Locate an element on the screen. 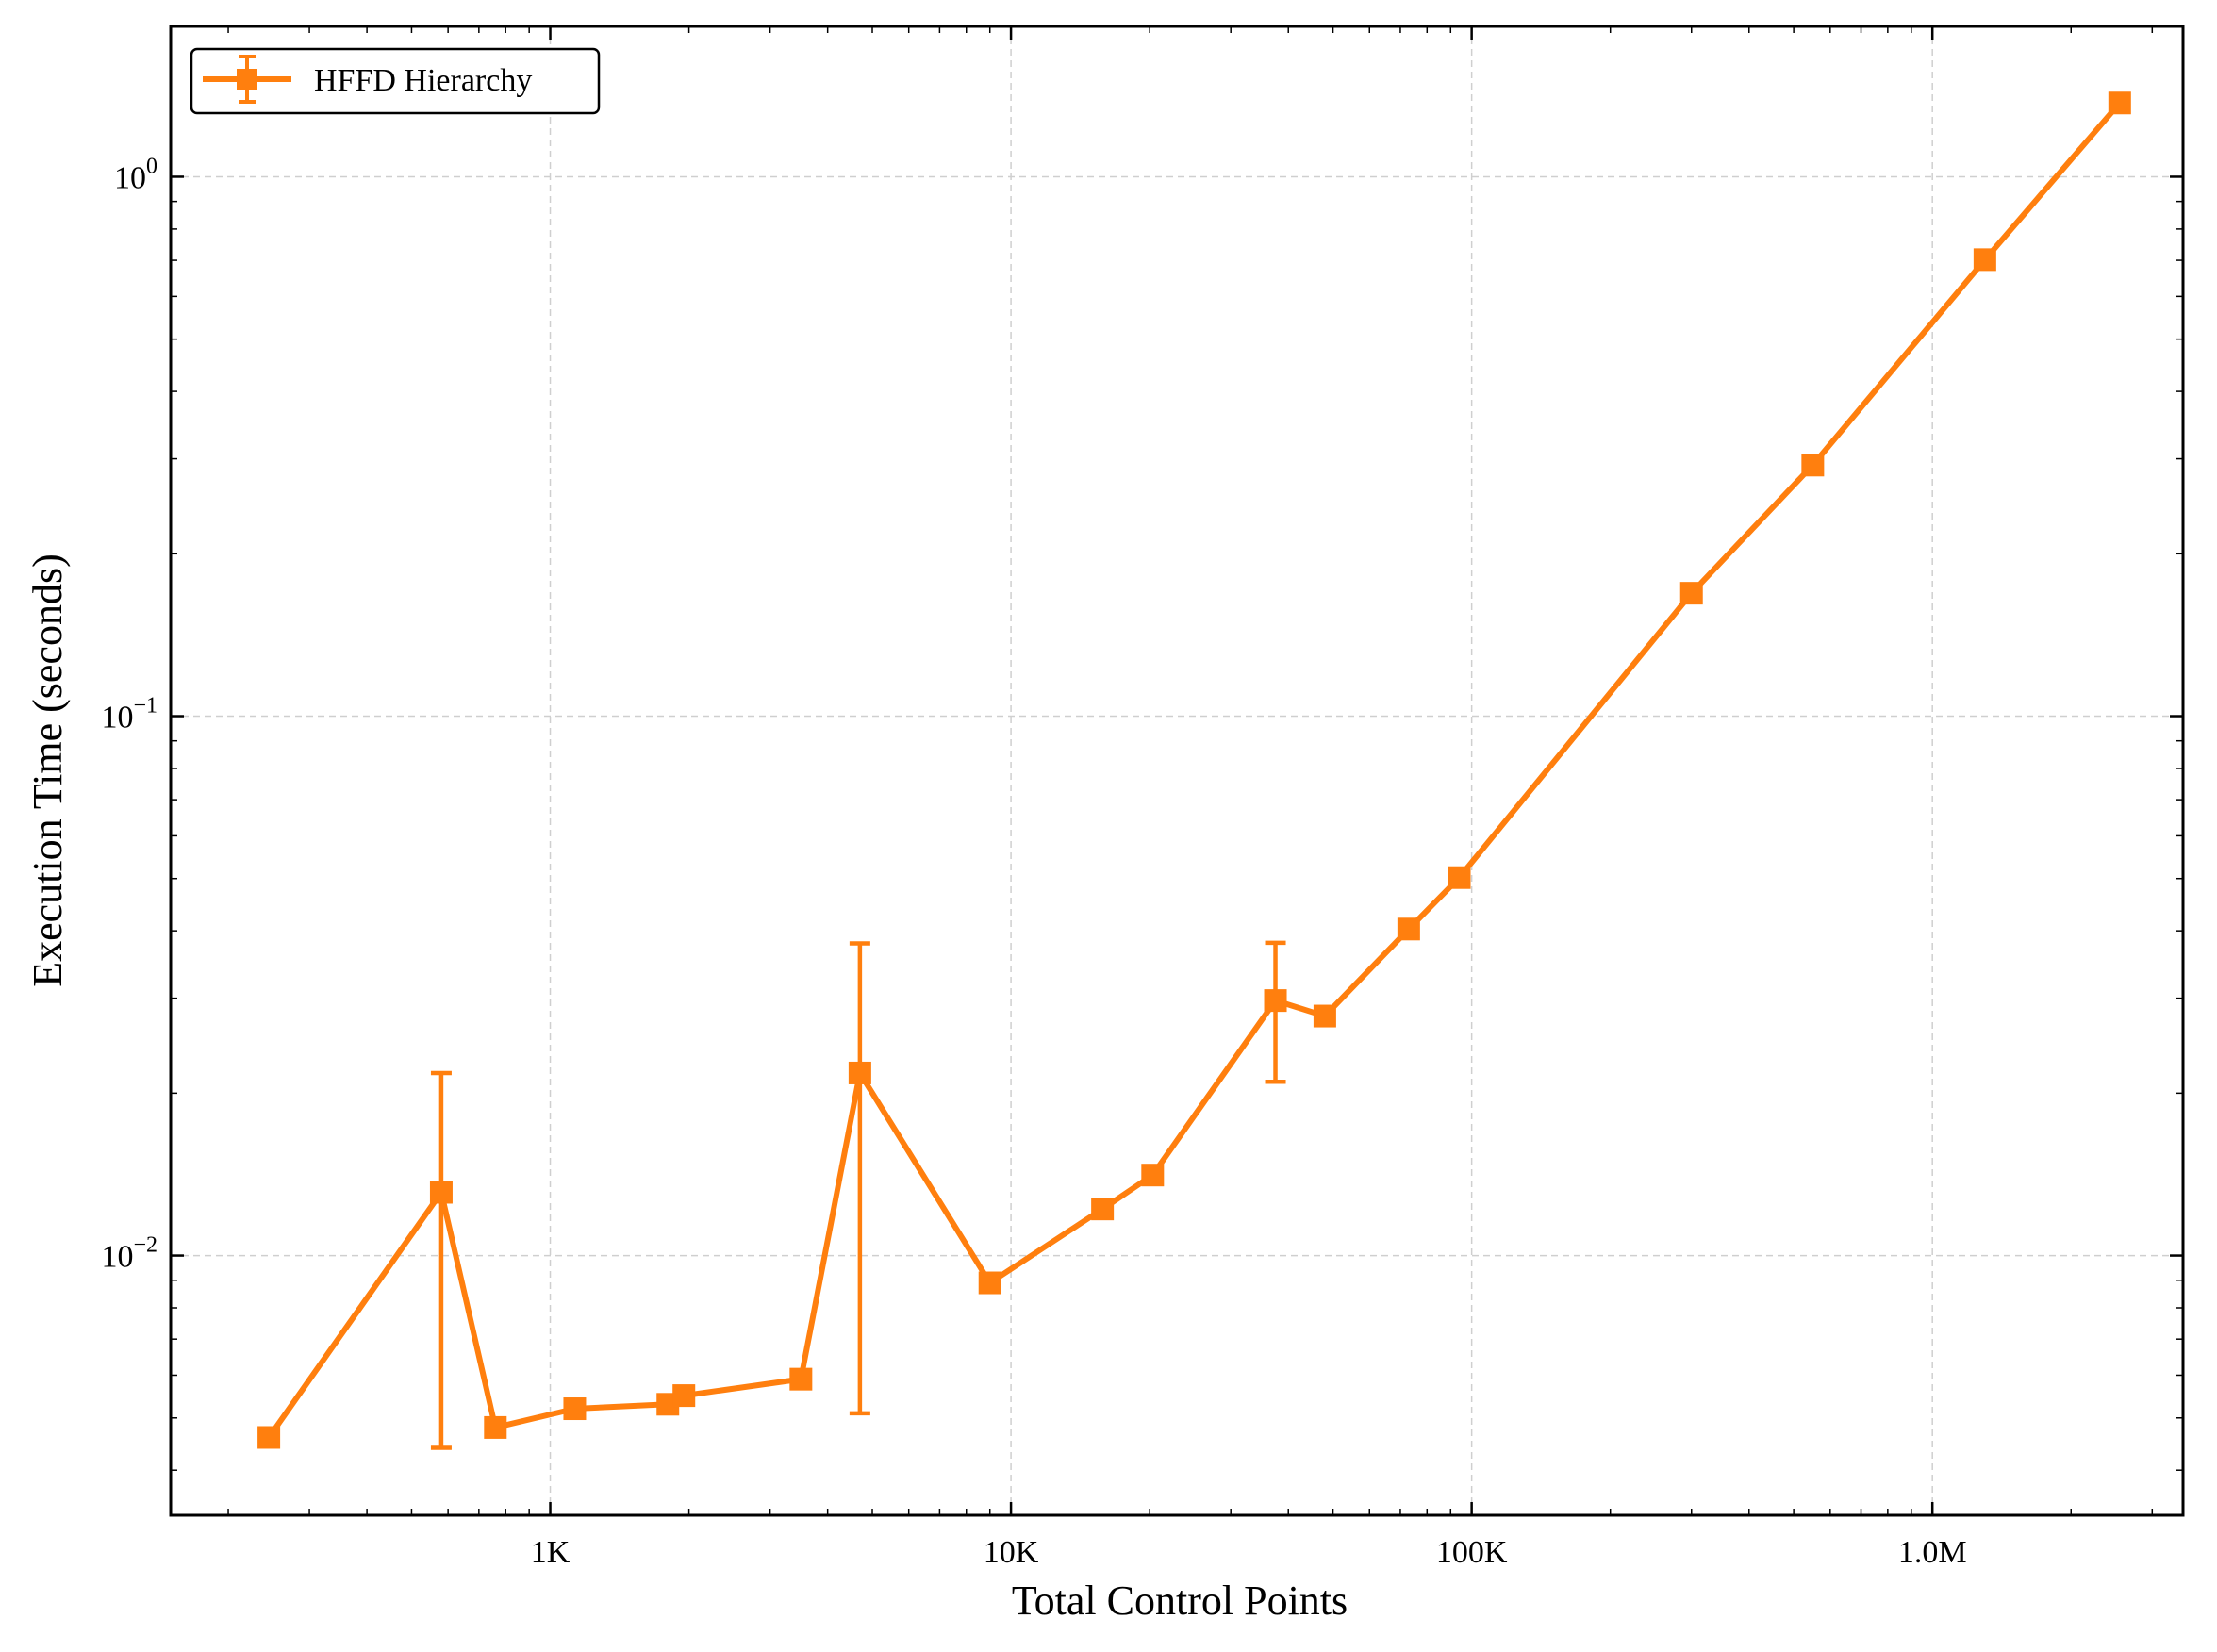 The height and width of the screenshot is (1652, 2217). x-tick-label: 1K is located at coordinates (551, 1552).